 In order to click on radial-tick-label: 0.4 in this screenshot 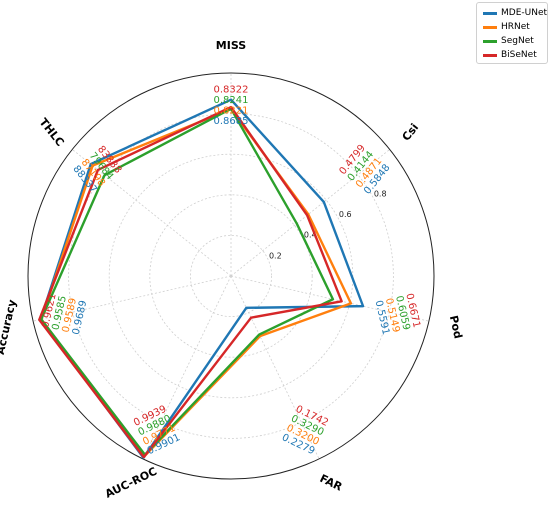, I will do `click(310, 235)`.